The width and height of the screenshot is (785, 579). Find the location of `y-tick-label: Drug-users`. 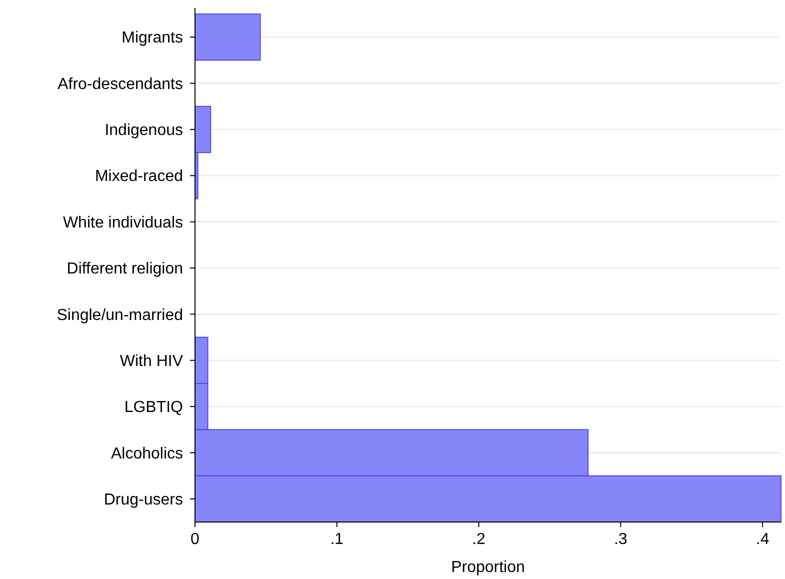

y-tick-label: Drug-users is located at coordinates (143, 500).